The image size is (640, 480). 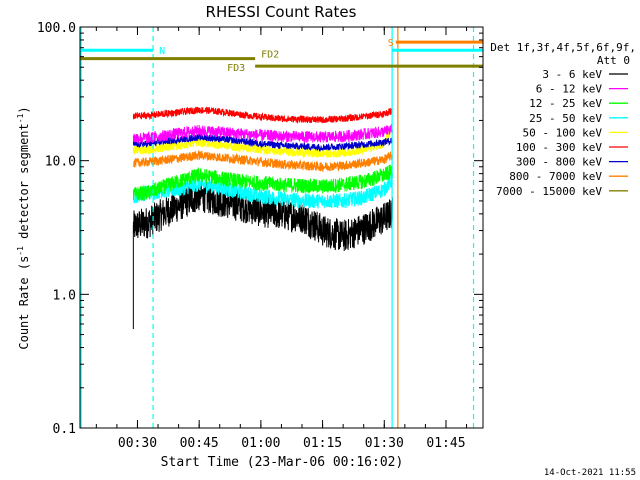 I want to click on x-axis-label: Start Time (23-Mar-06 00:16:02), so click(x=282, y=462).